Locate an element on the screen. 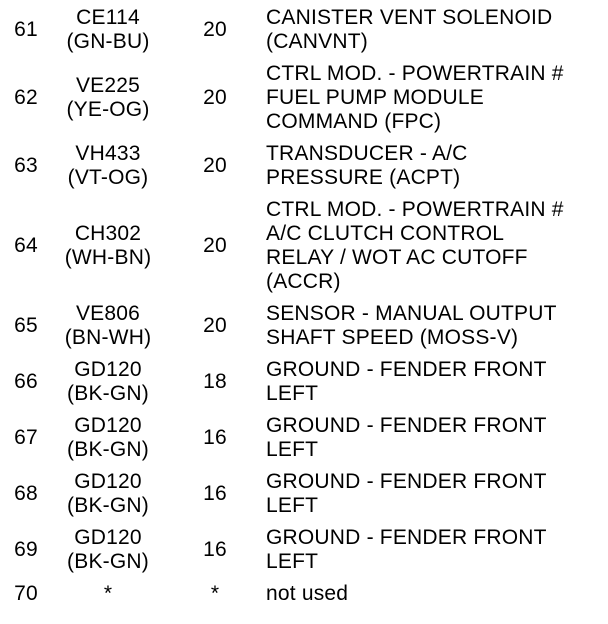  pin-number-cell: 64 is located at coordinates (26, 245).